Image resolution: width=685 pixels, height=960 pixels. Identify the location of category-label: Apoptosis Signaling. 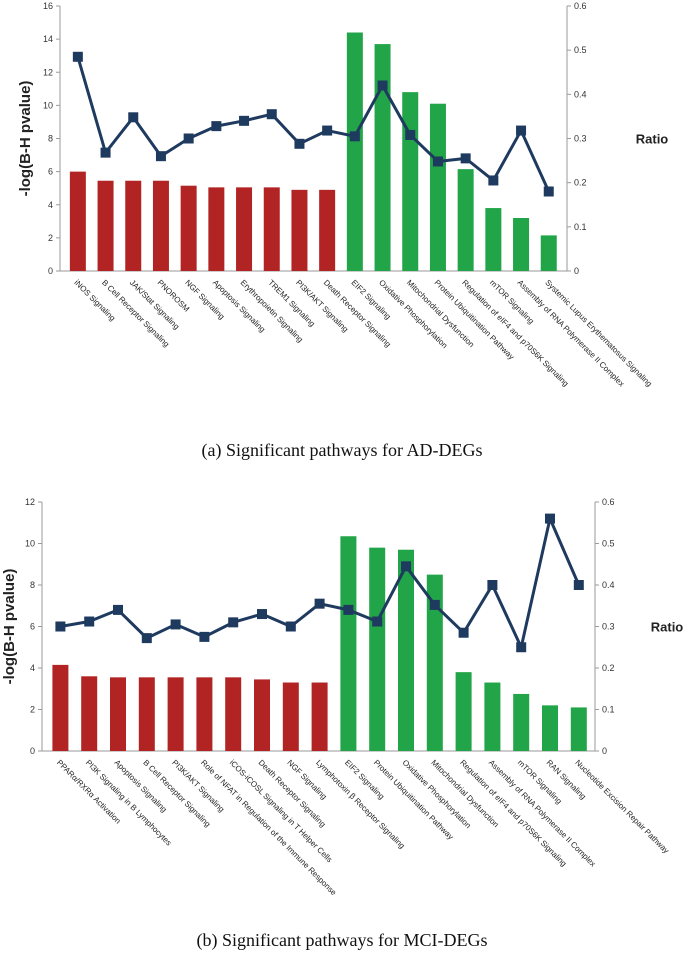
(239, 306).